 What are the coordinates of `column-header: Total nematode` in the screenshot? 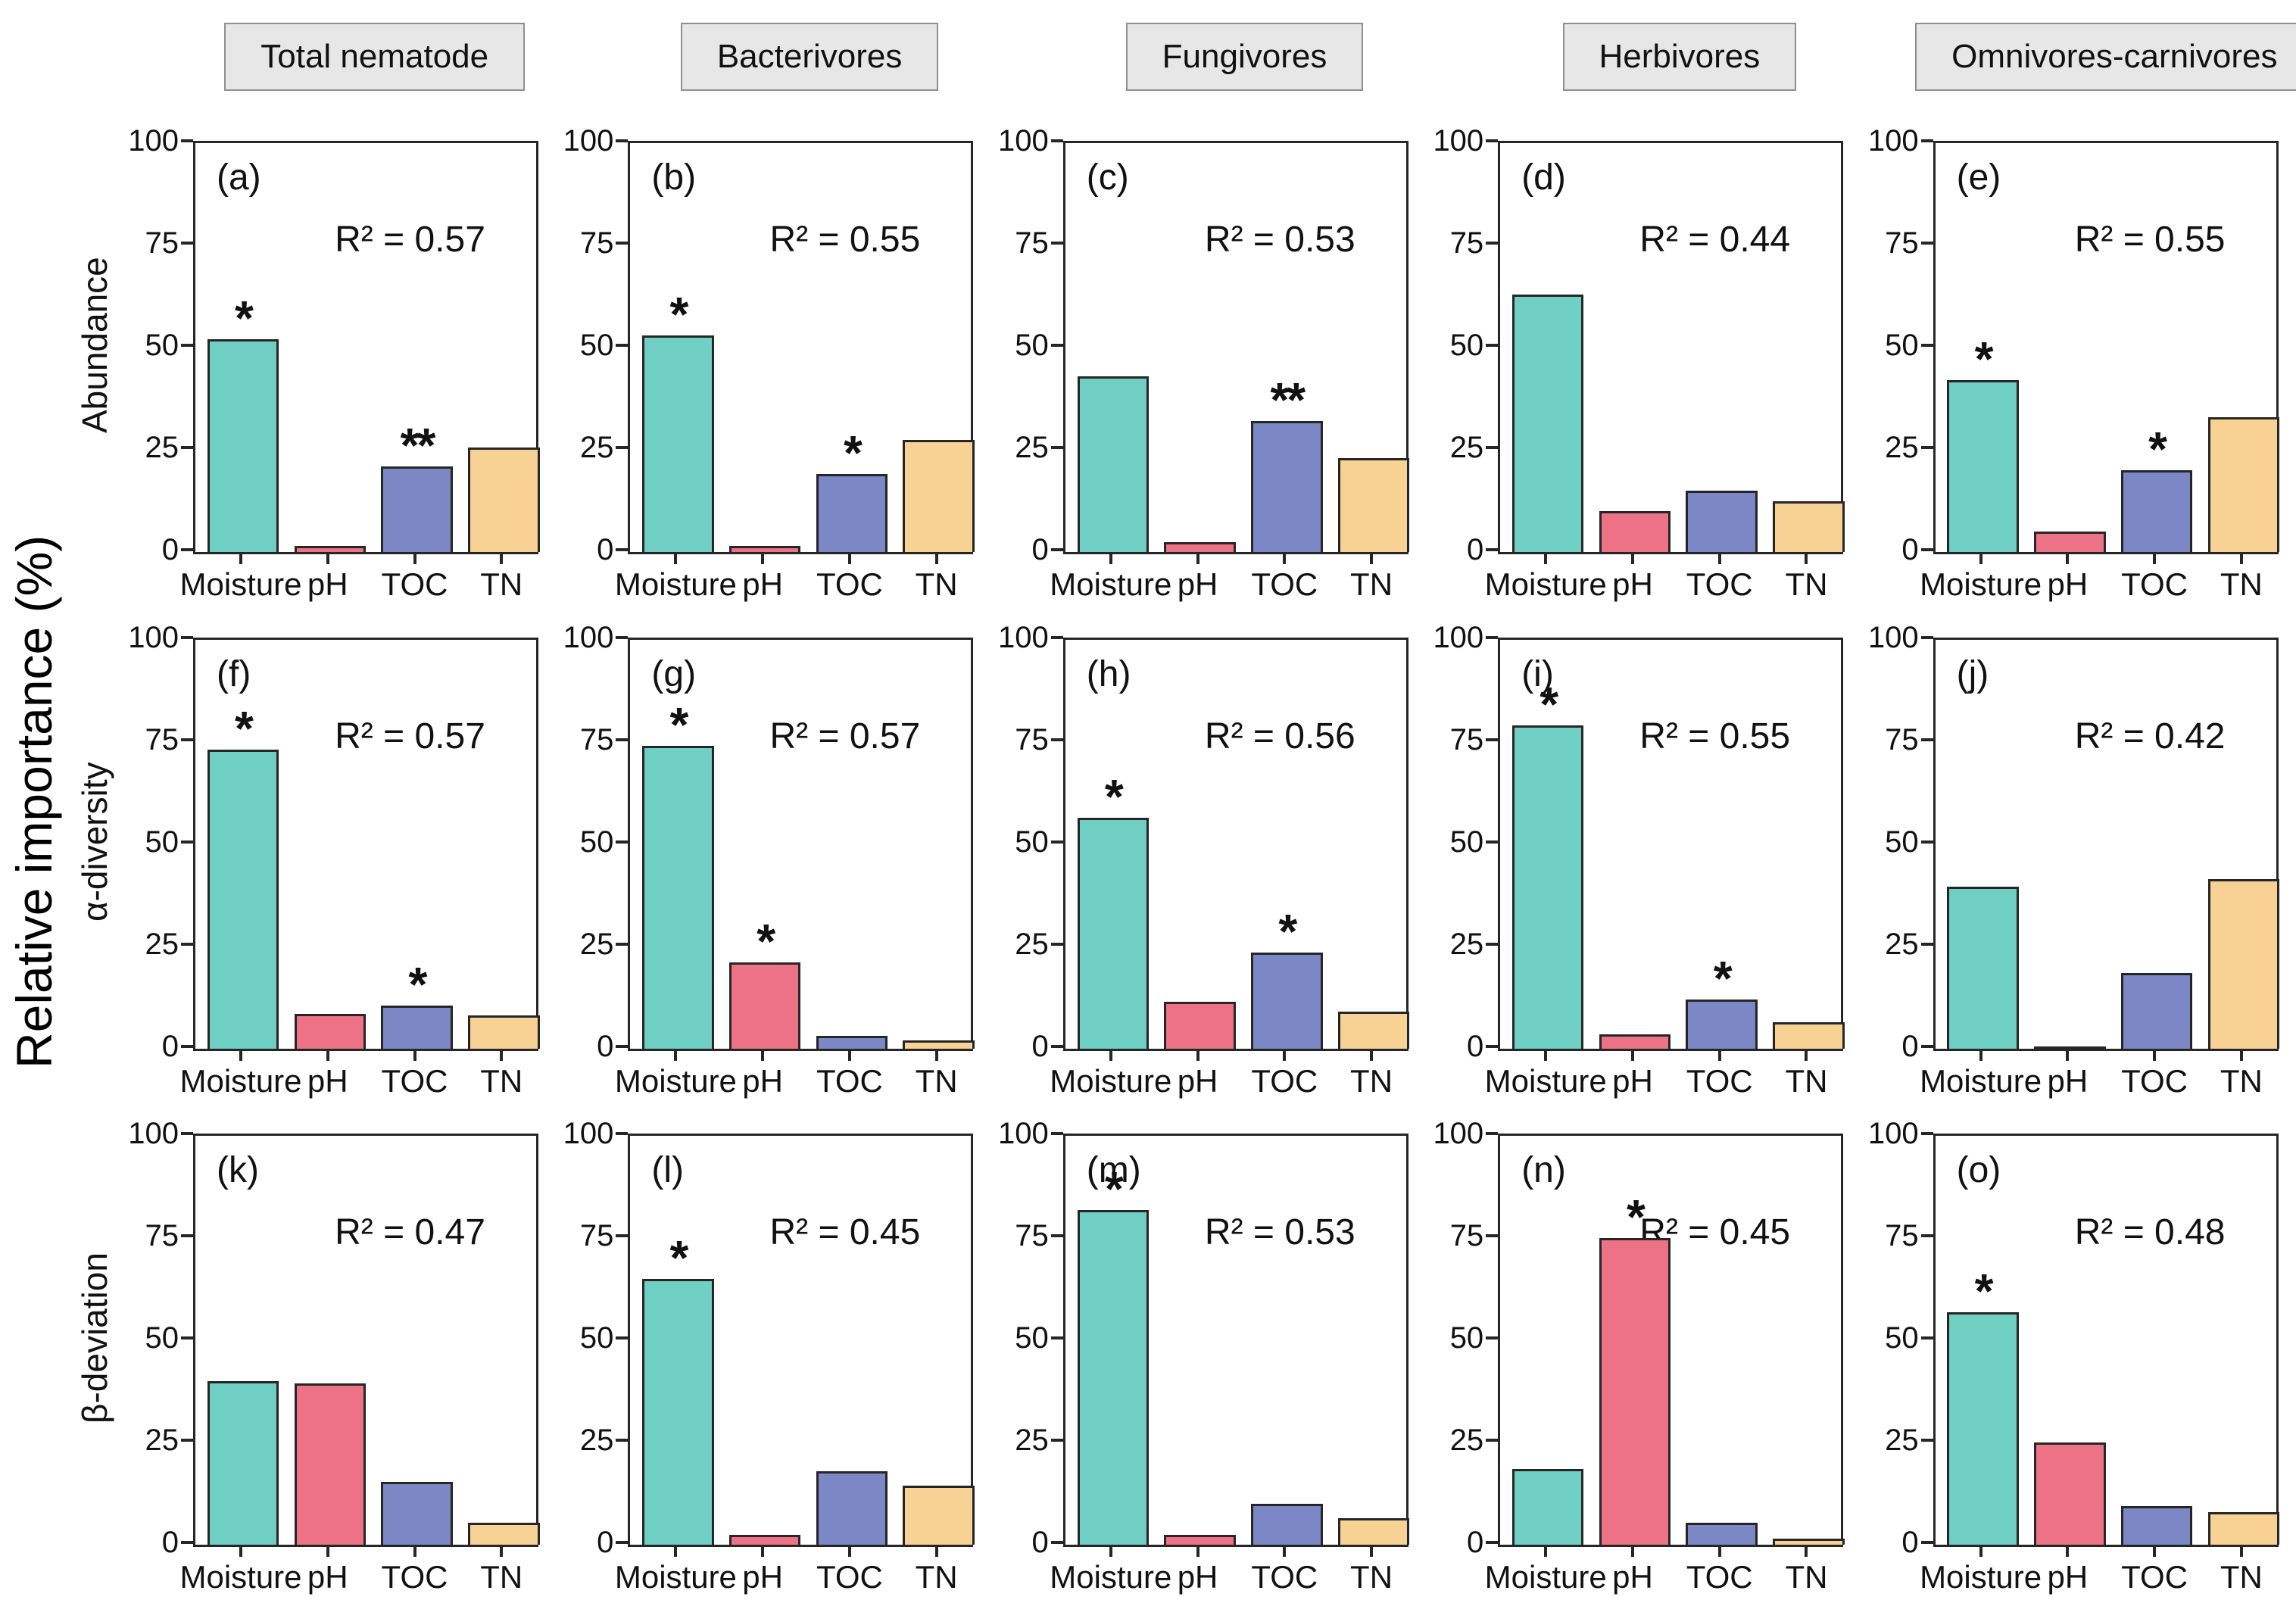 It's located at (375, 57).